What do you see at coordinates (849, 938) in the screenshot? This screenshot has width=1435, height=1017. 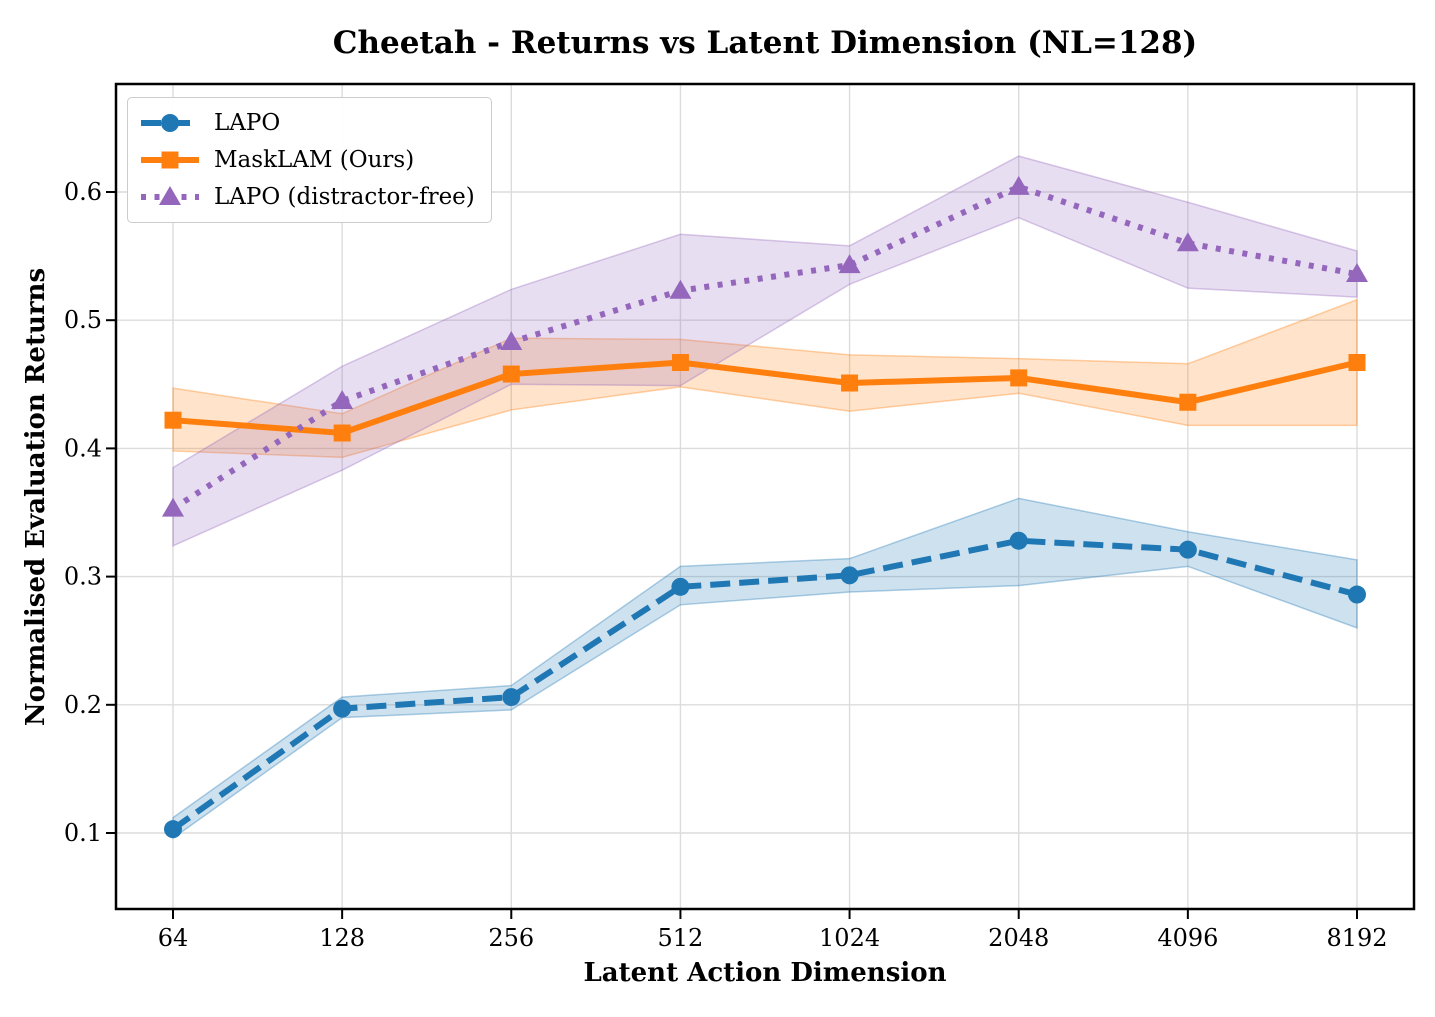 I see `x-tick-label-1024: 1024` at bounding box center [849, 938].